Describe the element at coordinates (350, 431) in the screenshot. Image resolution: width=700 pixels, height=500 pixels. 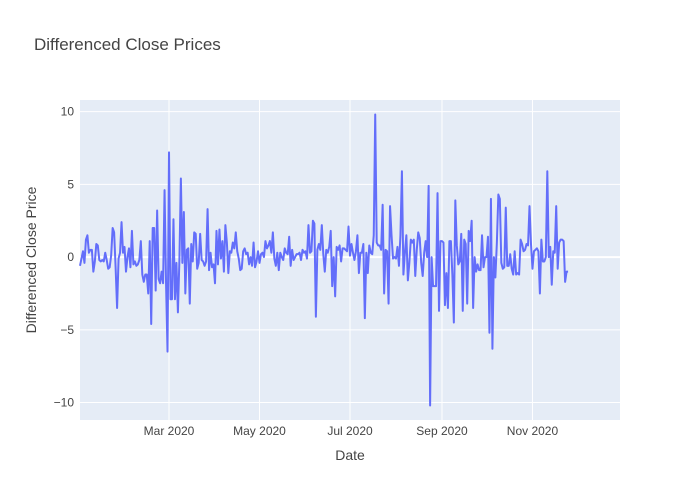
I see `x-tick-label: Jul 2020` at that location.